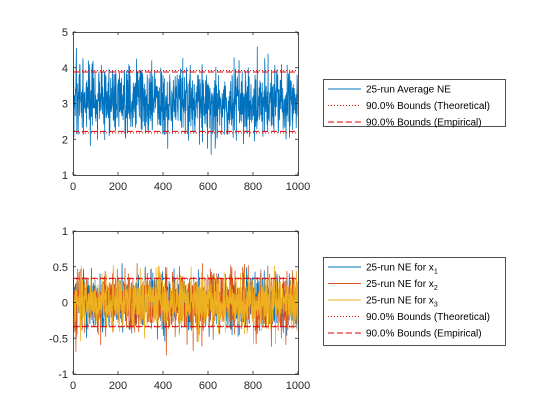  I want to click on y-tick-label: -1, so click(63, 375).